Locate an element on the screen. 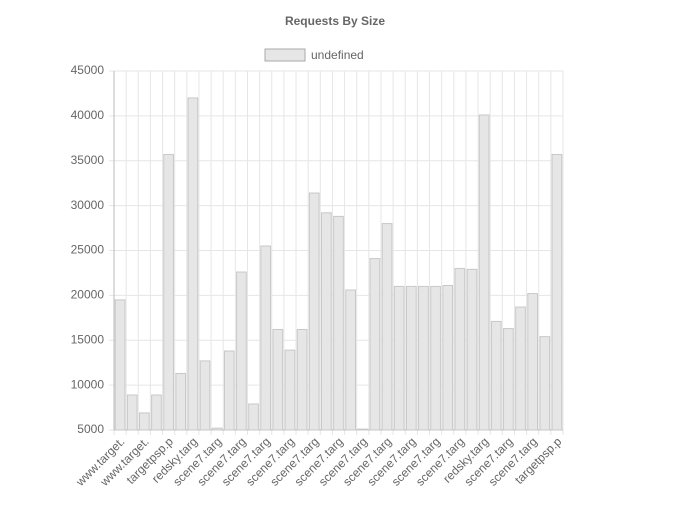 The image size is (680, 510). y-tick-label: 5000 is located at coordinates (90, 429).